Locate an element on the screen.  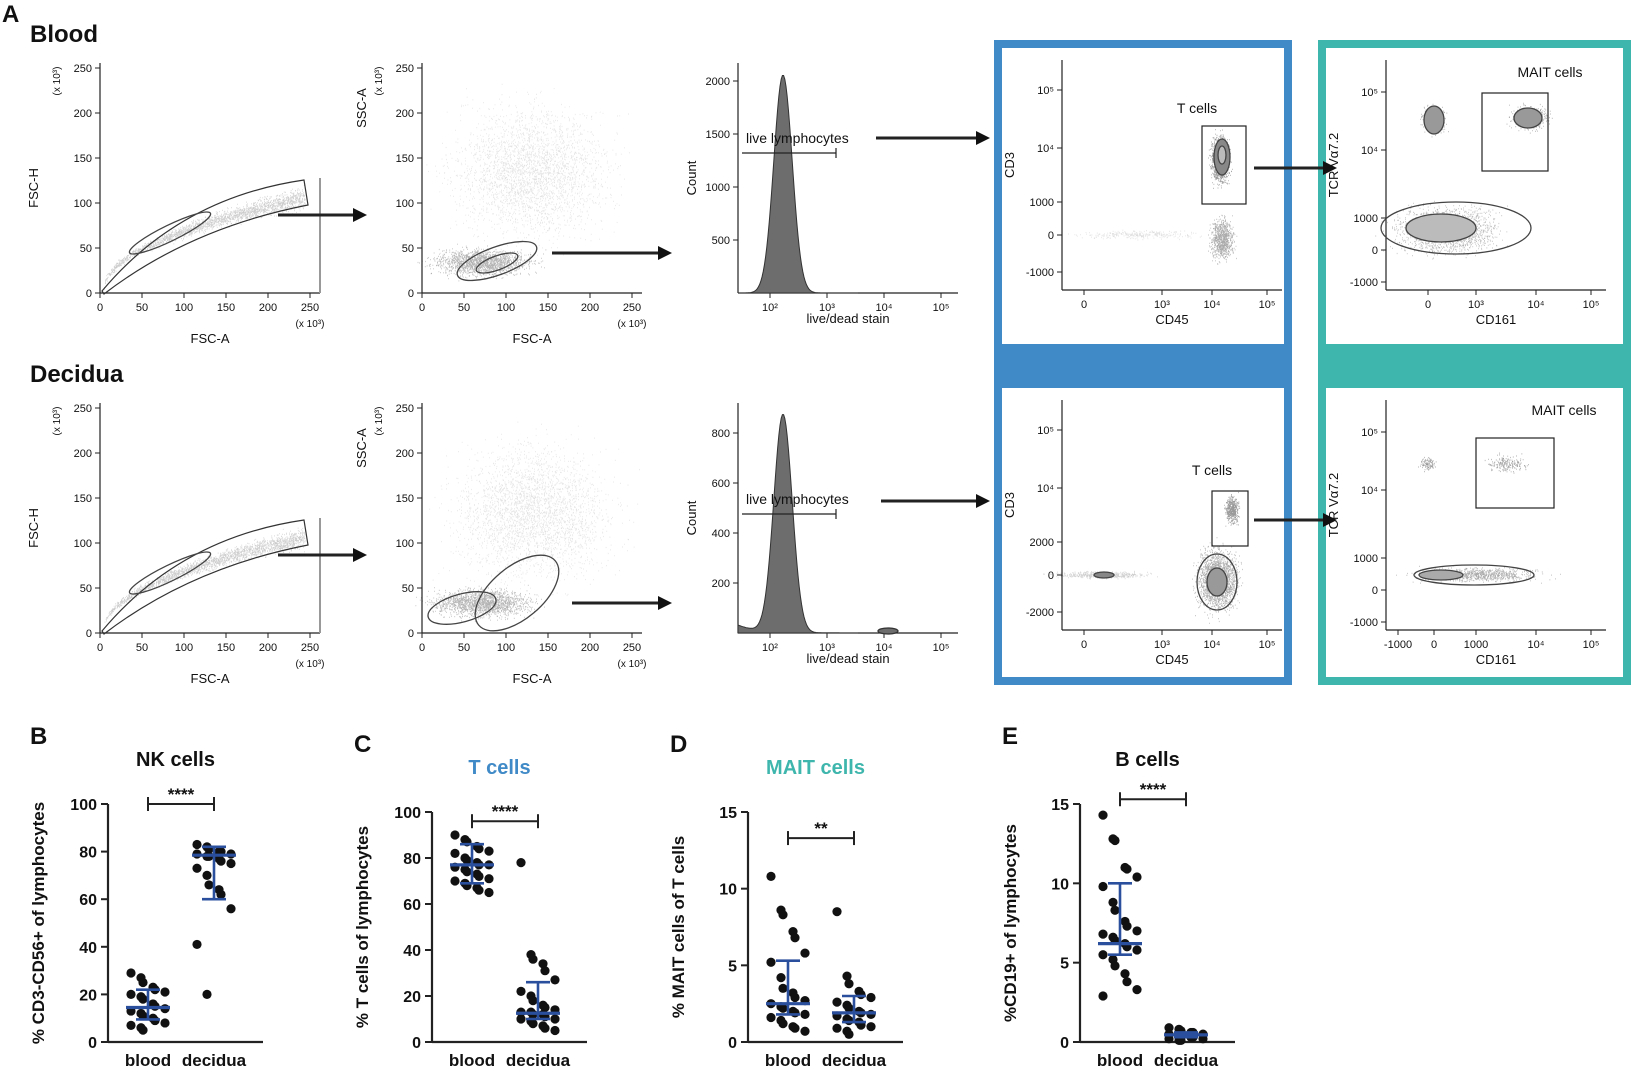
panel-D-dot-decidua is located at coordinates (849, 1034).